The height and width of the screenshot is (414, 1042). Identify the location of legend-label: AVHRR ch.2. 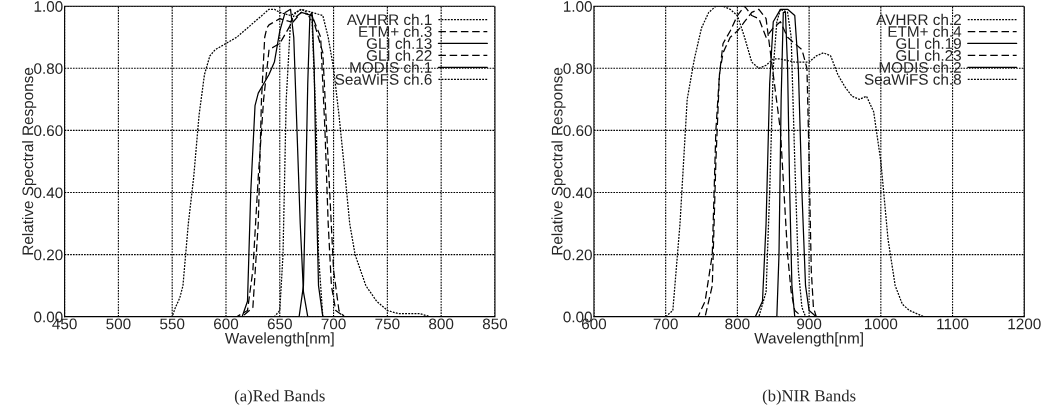
(918, 19).